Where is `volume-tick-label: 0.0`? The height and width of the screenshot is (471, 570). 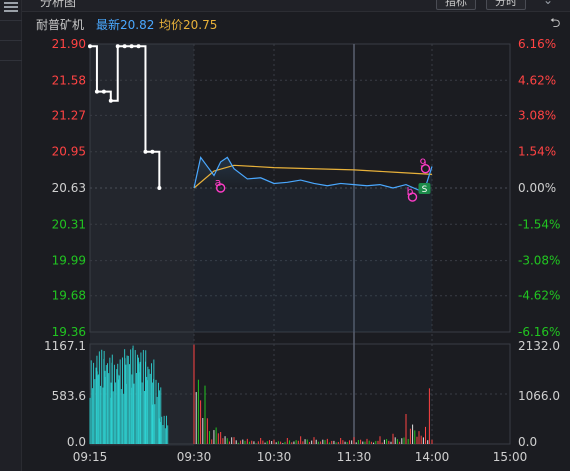
volume-tick-label: 0.0 is located at coordinates (76, 442).